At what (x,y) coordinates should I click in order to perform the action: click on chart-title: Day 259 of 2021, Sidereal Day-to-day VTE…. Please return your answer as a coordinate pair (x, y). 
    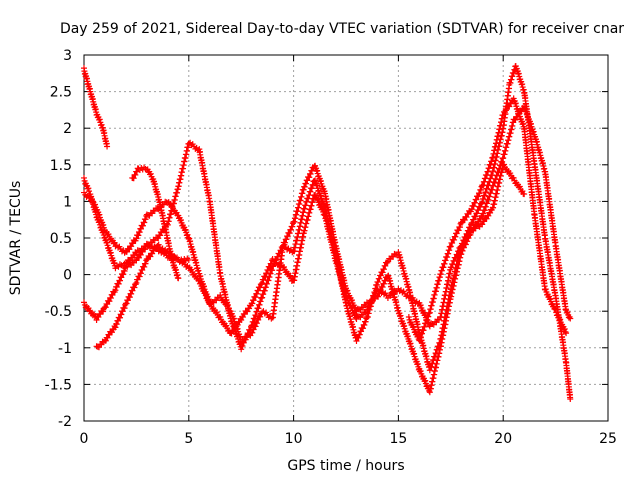
    Looking at the image, I should click on (342, 29).